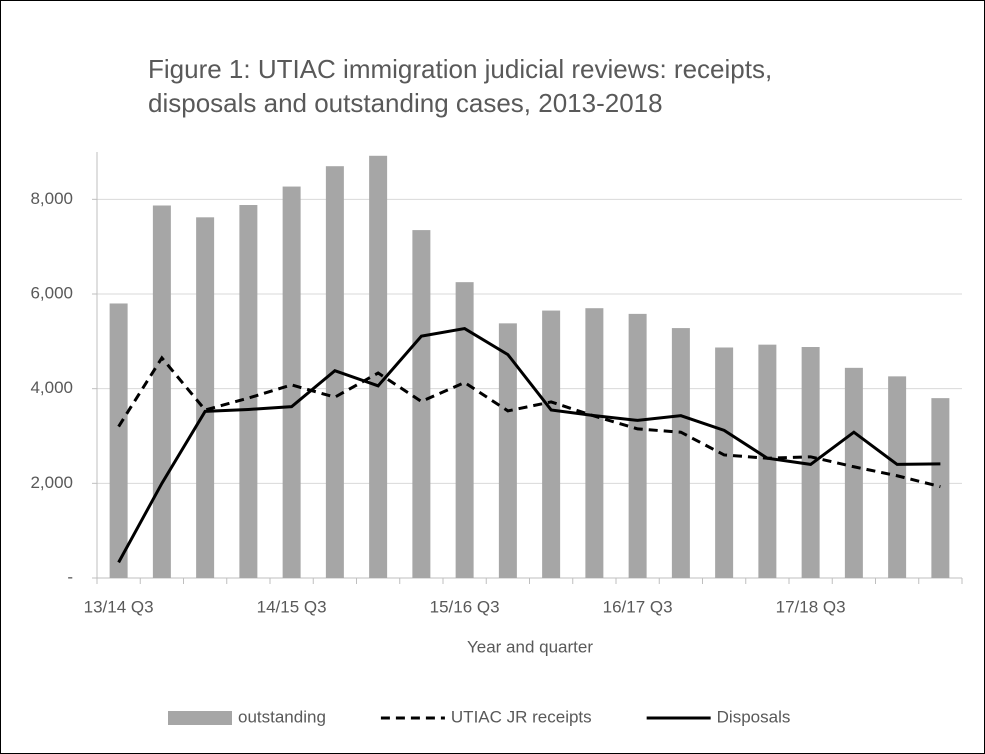 This screenshot has width=985, height=754. I want to click on y-tick-label: 4,000, so click(51, 387).